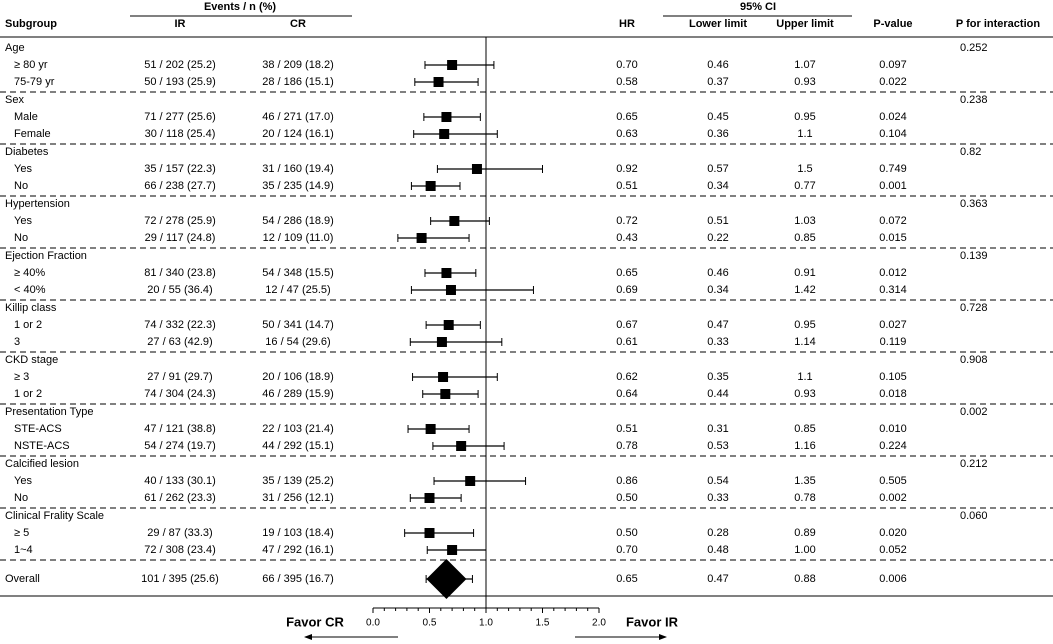 This screenshot has width=1053, height=644. I want to click on lower-cell: 0.47, so click(717, 579).